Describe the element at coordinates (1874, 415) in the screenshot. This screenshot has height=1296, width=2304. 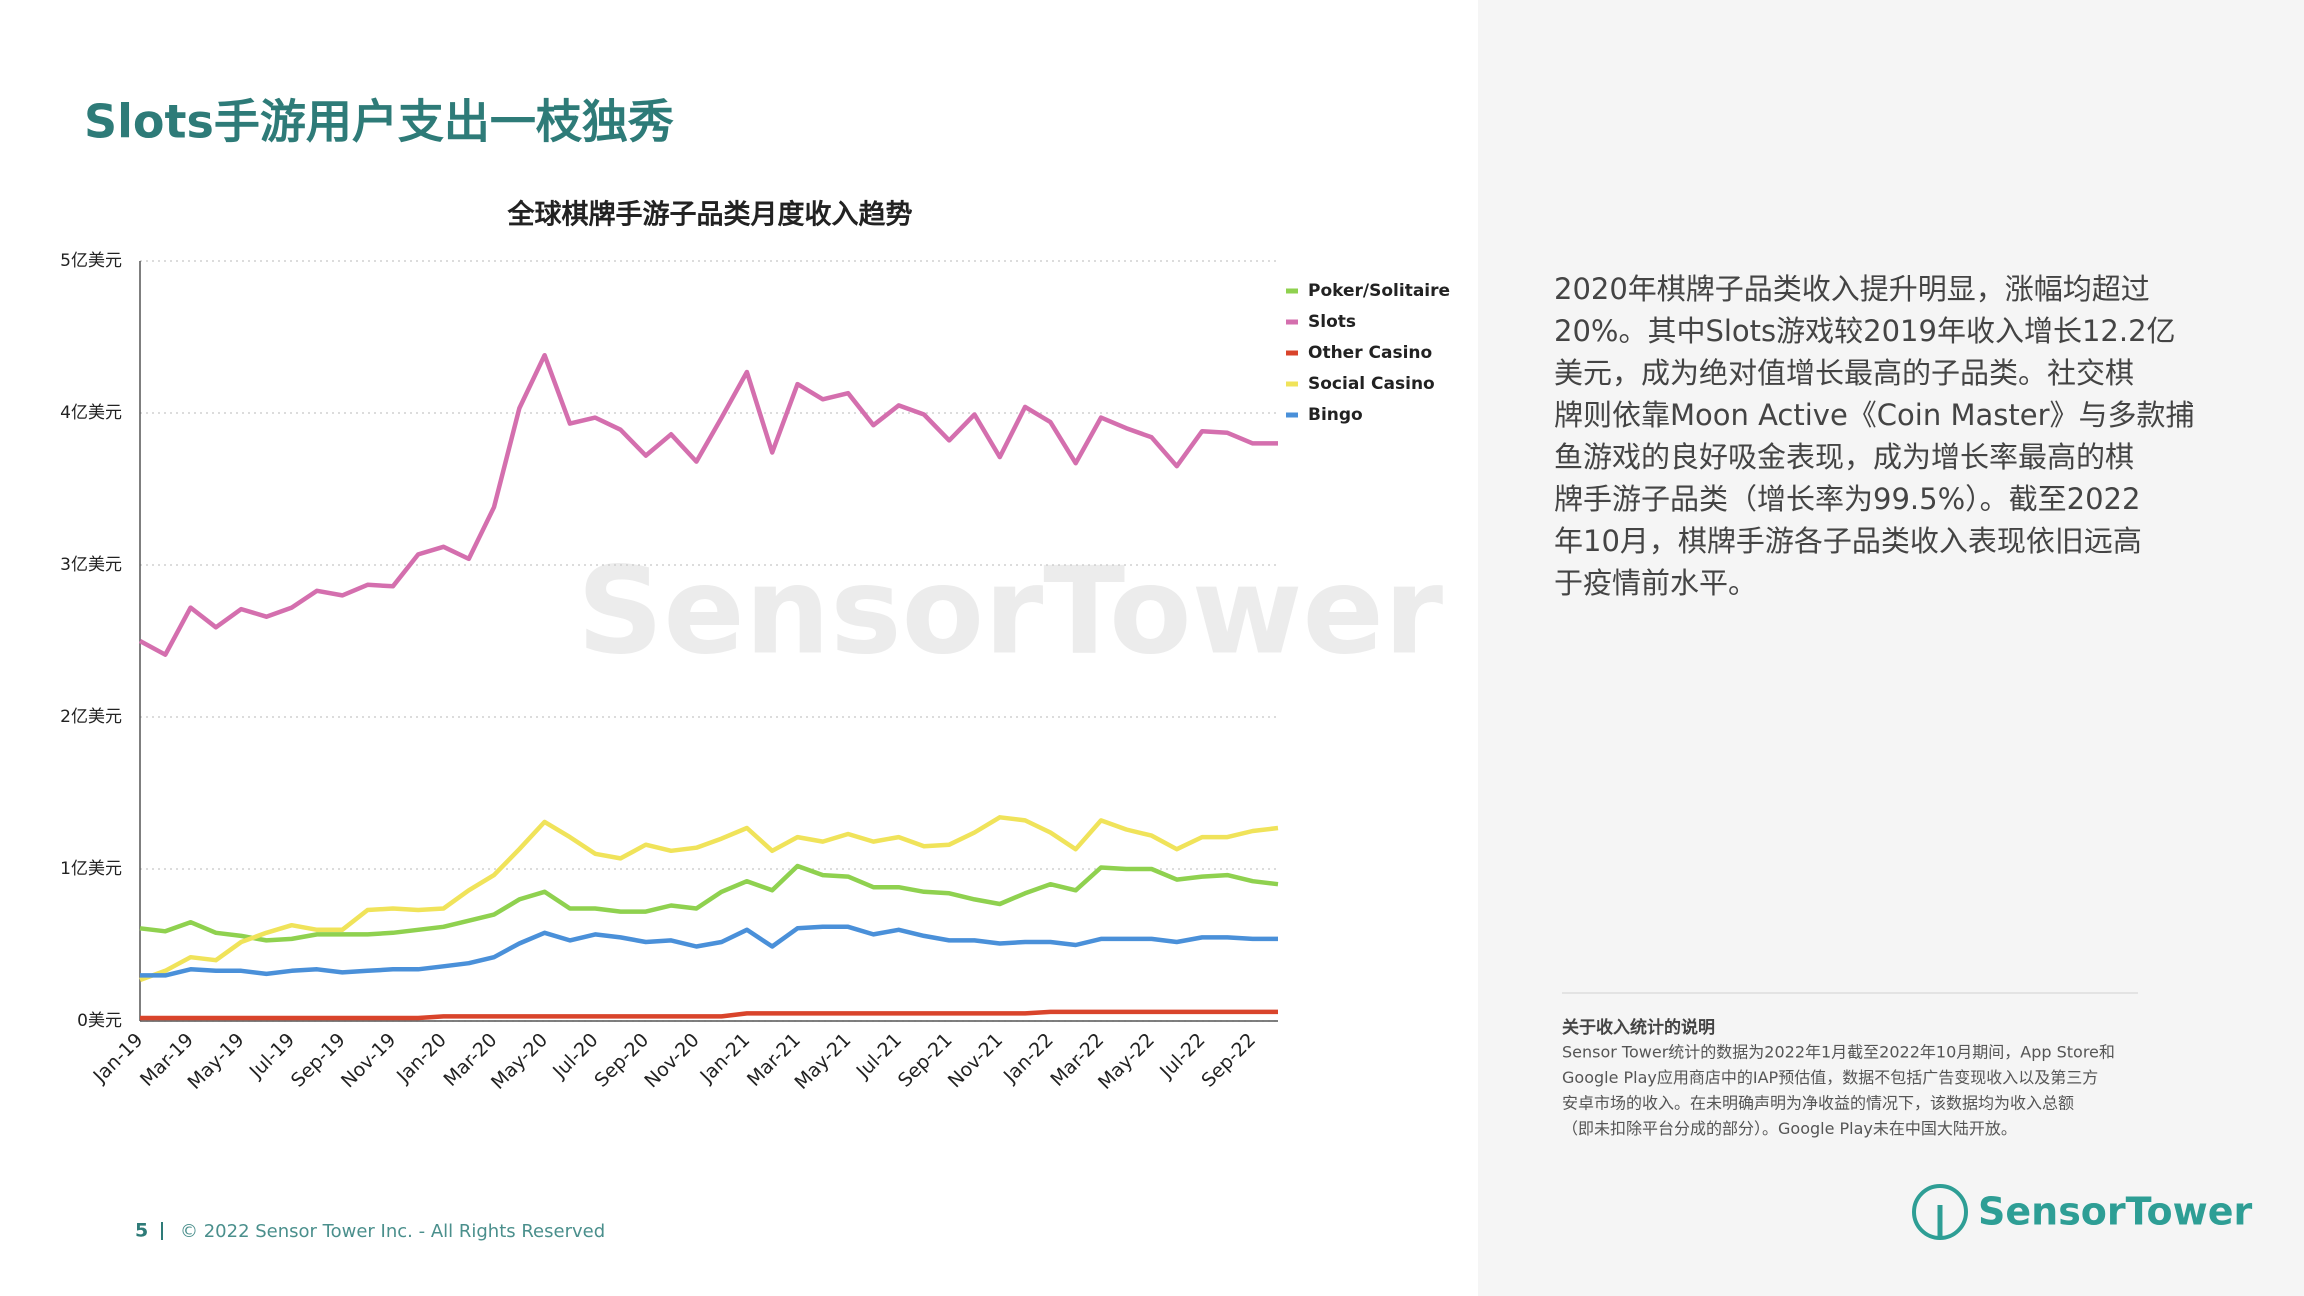
I see `paragraph-line: 牌则依靠Moon Active《Coin Master》与多款捕` at that location.